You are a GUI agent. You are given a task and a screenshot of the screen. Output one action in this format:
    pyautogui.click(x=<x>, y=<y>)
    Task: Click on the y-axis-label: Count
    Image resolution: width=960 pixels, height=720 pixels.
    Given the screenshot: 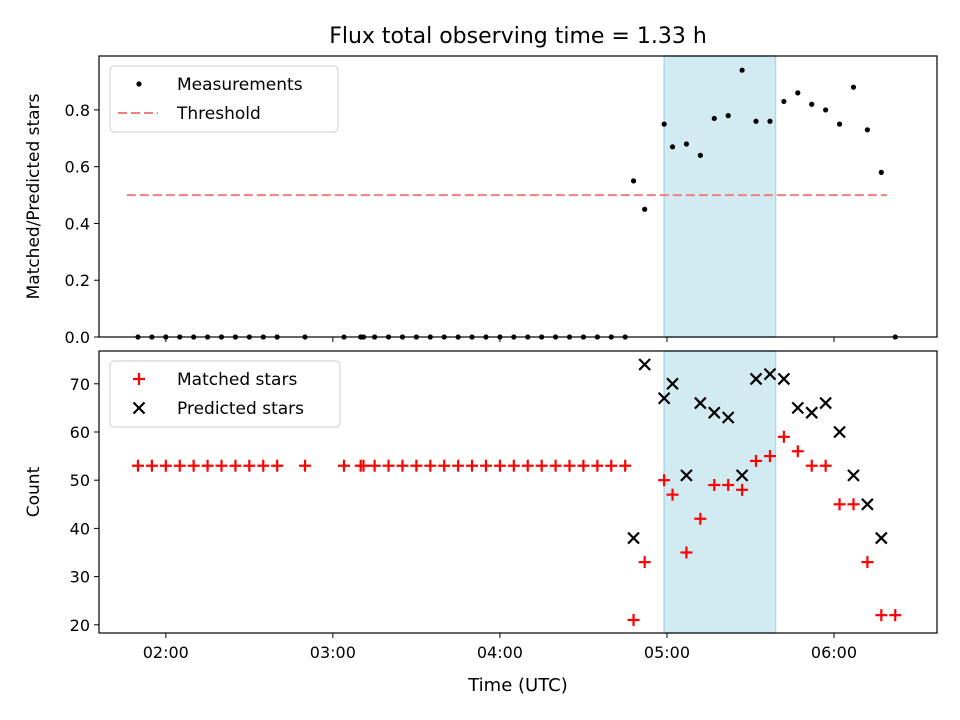 What is the action you would take?
    pyautogui.click(x=34, y=491)
    